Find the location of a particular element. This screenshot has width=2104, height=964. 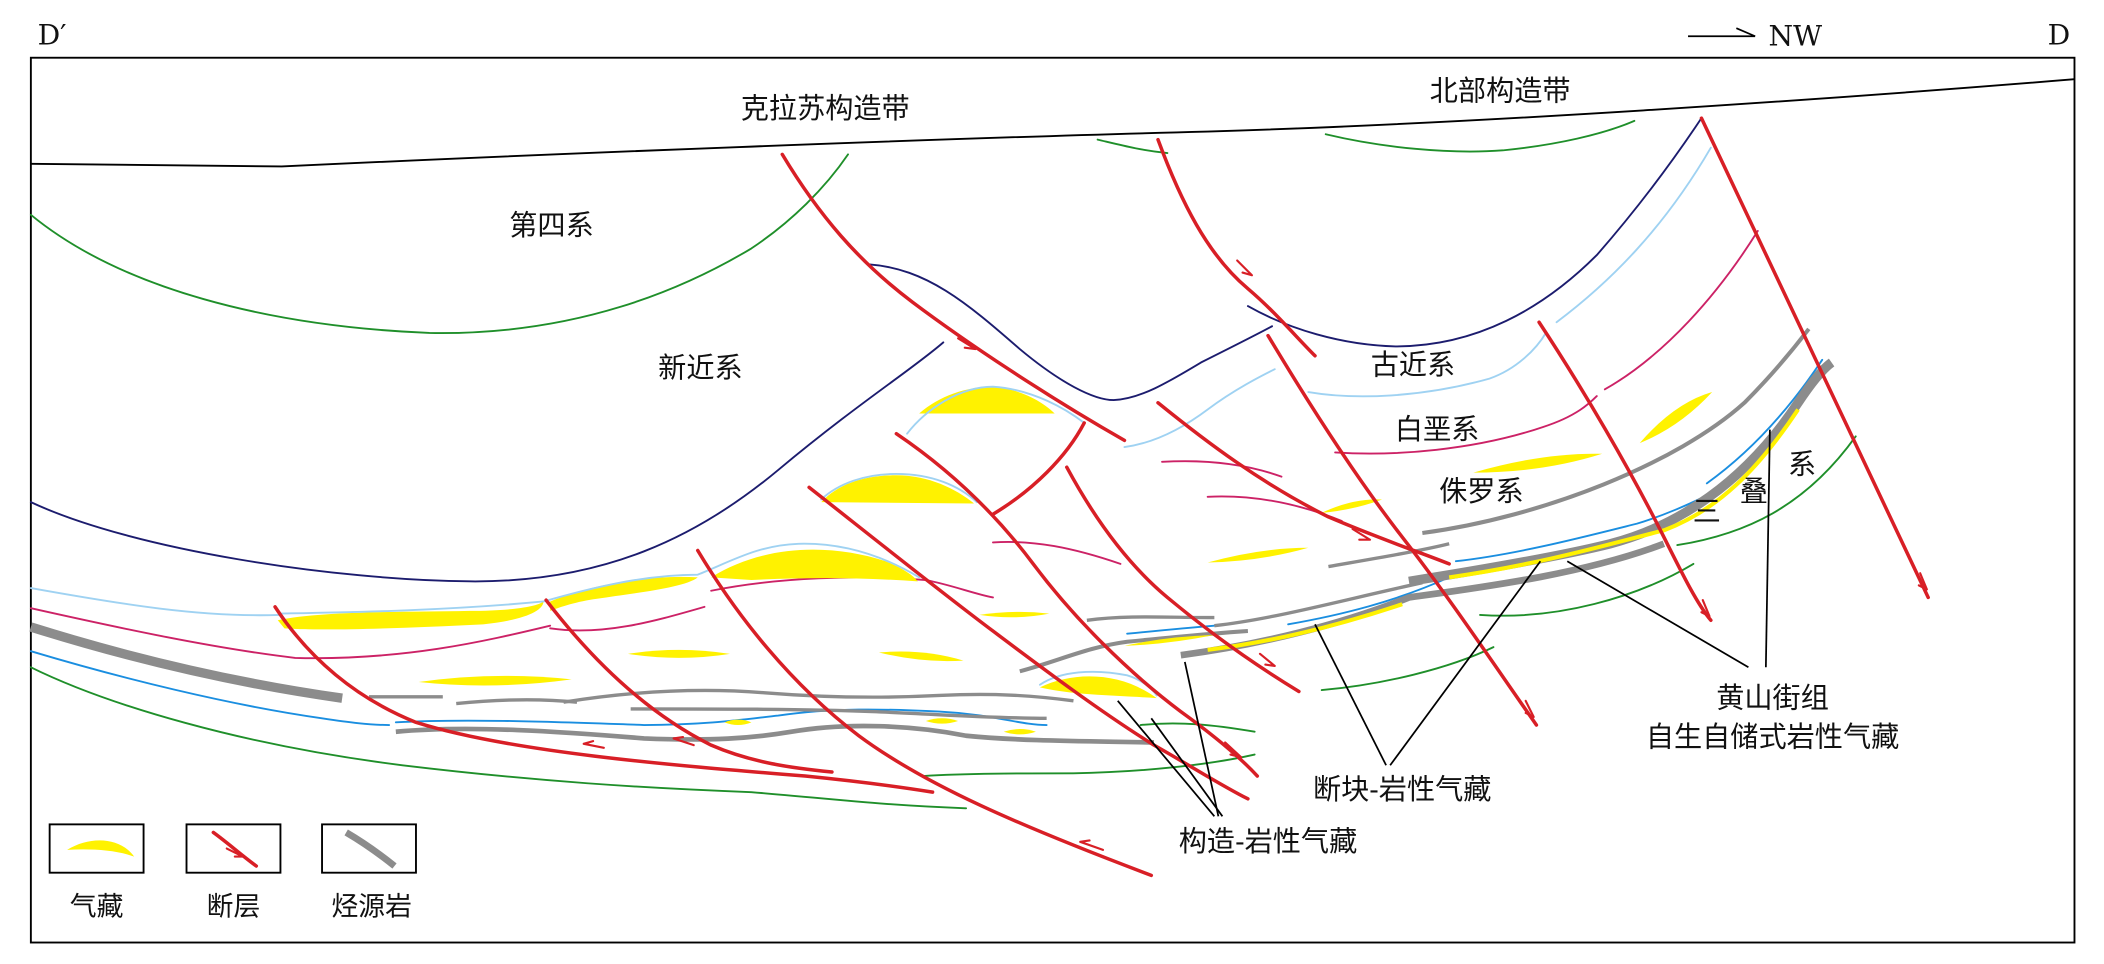

source-rock-icon is located at coordinates (370, 849).